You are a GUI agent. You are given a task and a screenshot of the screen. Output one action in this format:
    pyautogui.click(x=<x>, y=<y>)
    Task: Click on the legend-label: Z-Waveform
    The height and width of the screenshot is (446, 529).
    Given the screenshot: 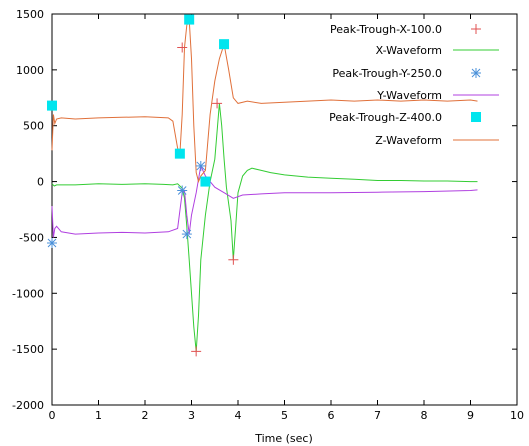 What is the action you would take?
    pyautogui.click(x=408, y=140)
    